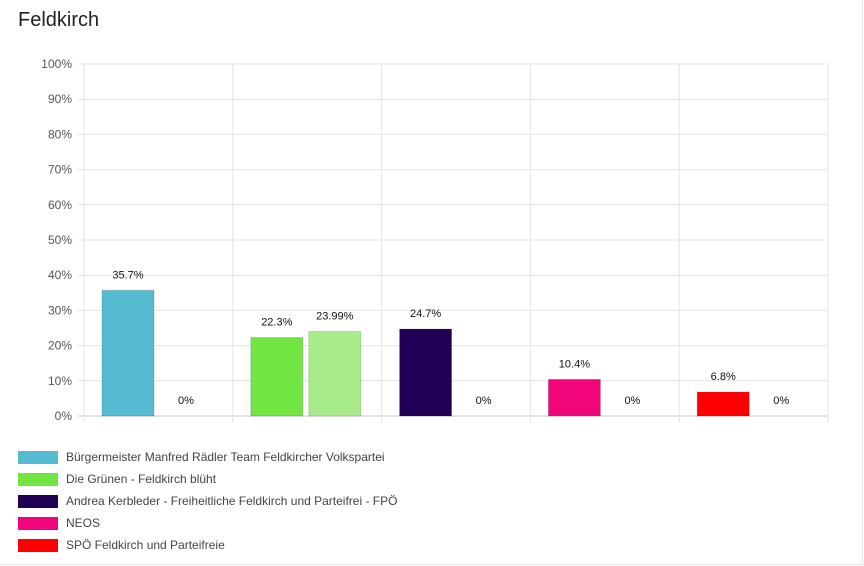 This screenshot has width=864, height=566. Describe the element at coordinates (207, 523) in the screenshot. I see `legend-item: NEOS` at that location.